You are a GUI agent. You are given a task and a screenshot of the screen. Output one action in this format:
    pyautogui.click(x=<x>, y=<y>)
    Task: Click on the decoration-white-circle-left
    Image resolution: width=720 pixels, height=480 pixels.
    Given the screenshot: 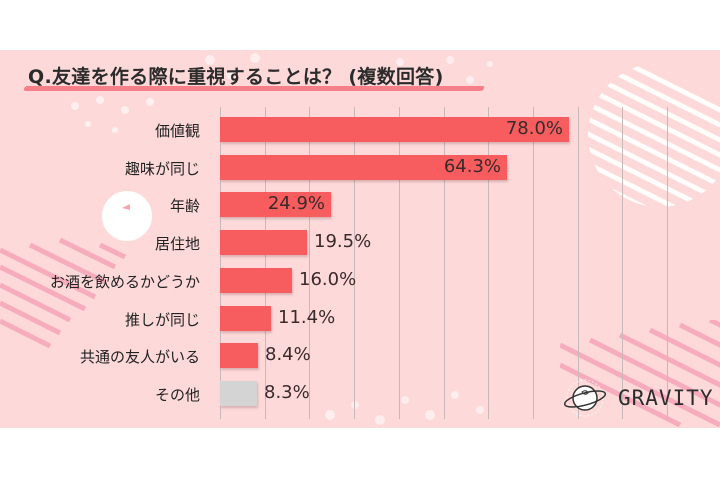 What is the action you would take?
    pyautogui.click(x=127, y=216)
    